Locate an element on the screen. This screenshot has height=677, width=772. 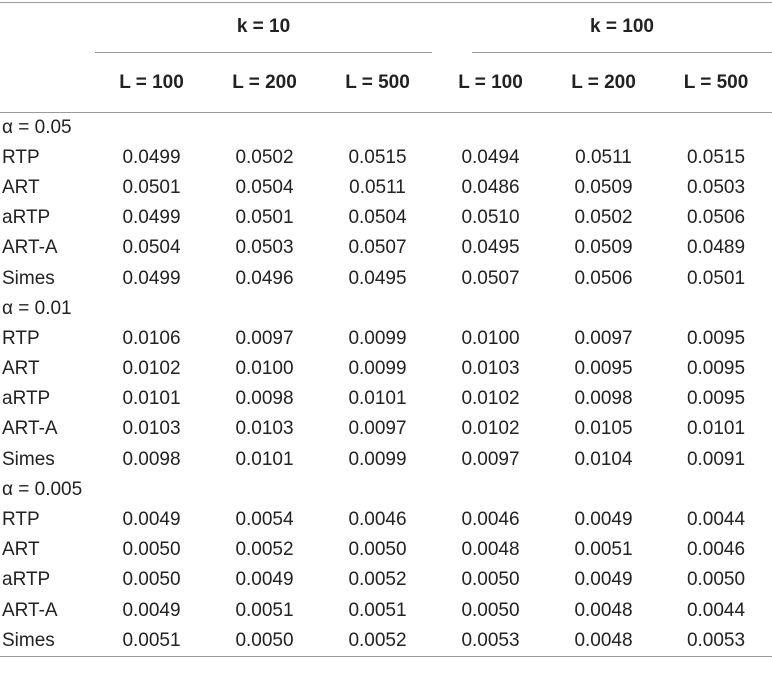
data-row: ART 0.0050 0.0052 0.0050 0.0048 0.0051 0.0046 is located at coordinates (386, 550).